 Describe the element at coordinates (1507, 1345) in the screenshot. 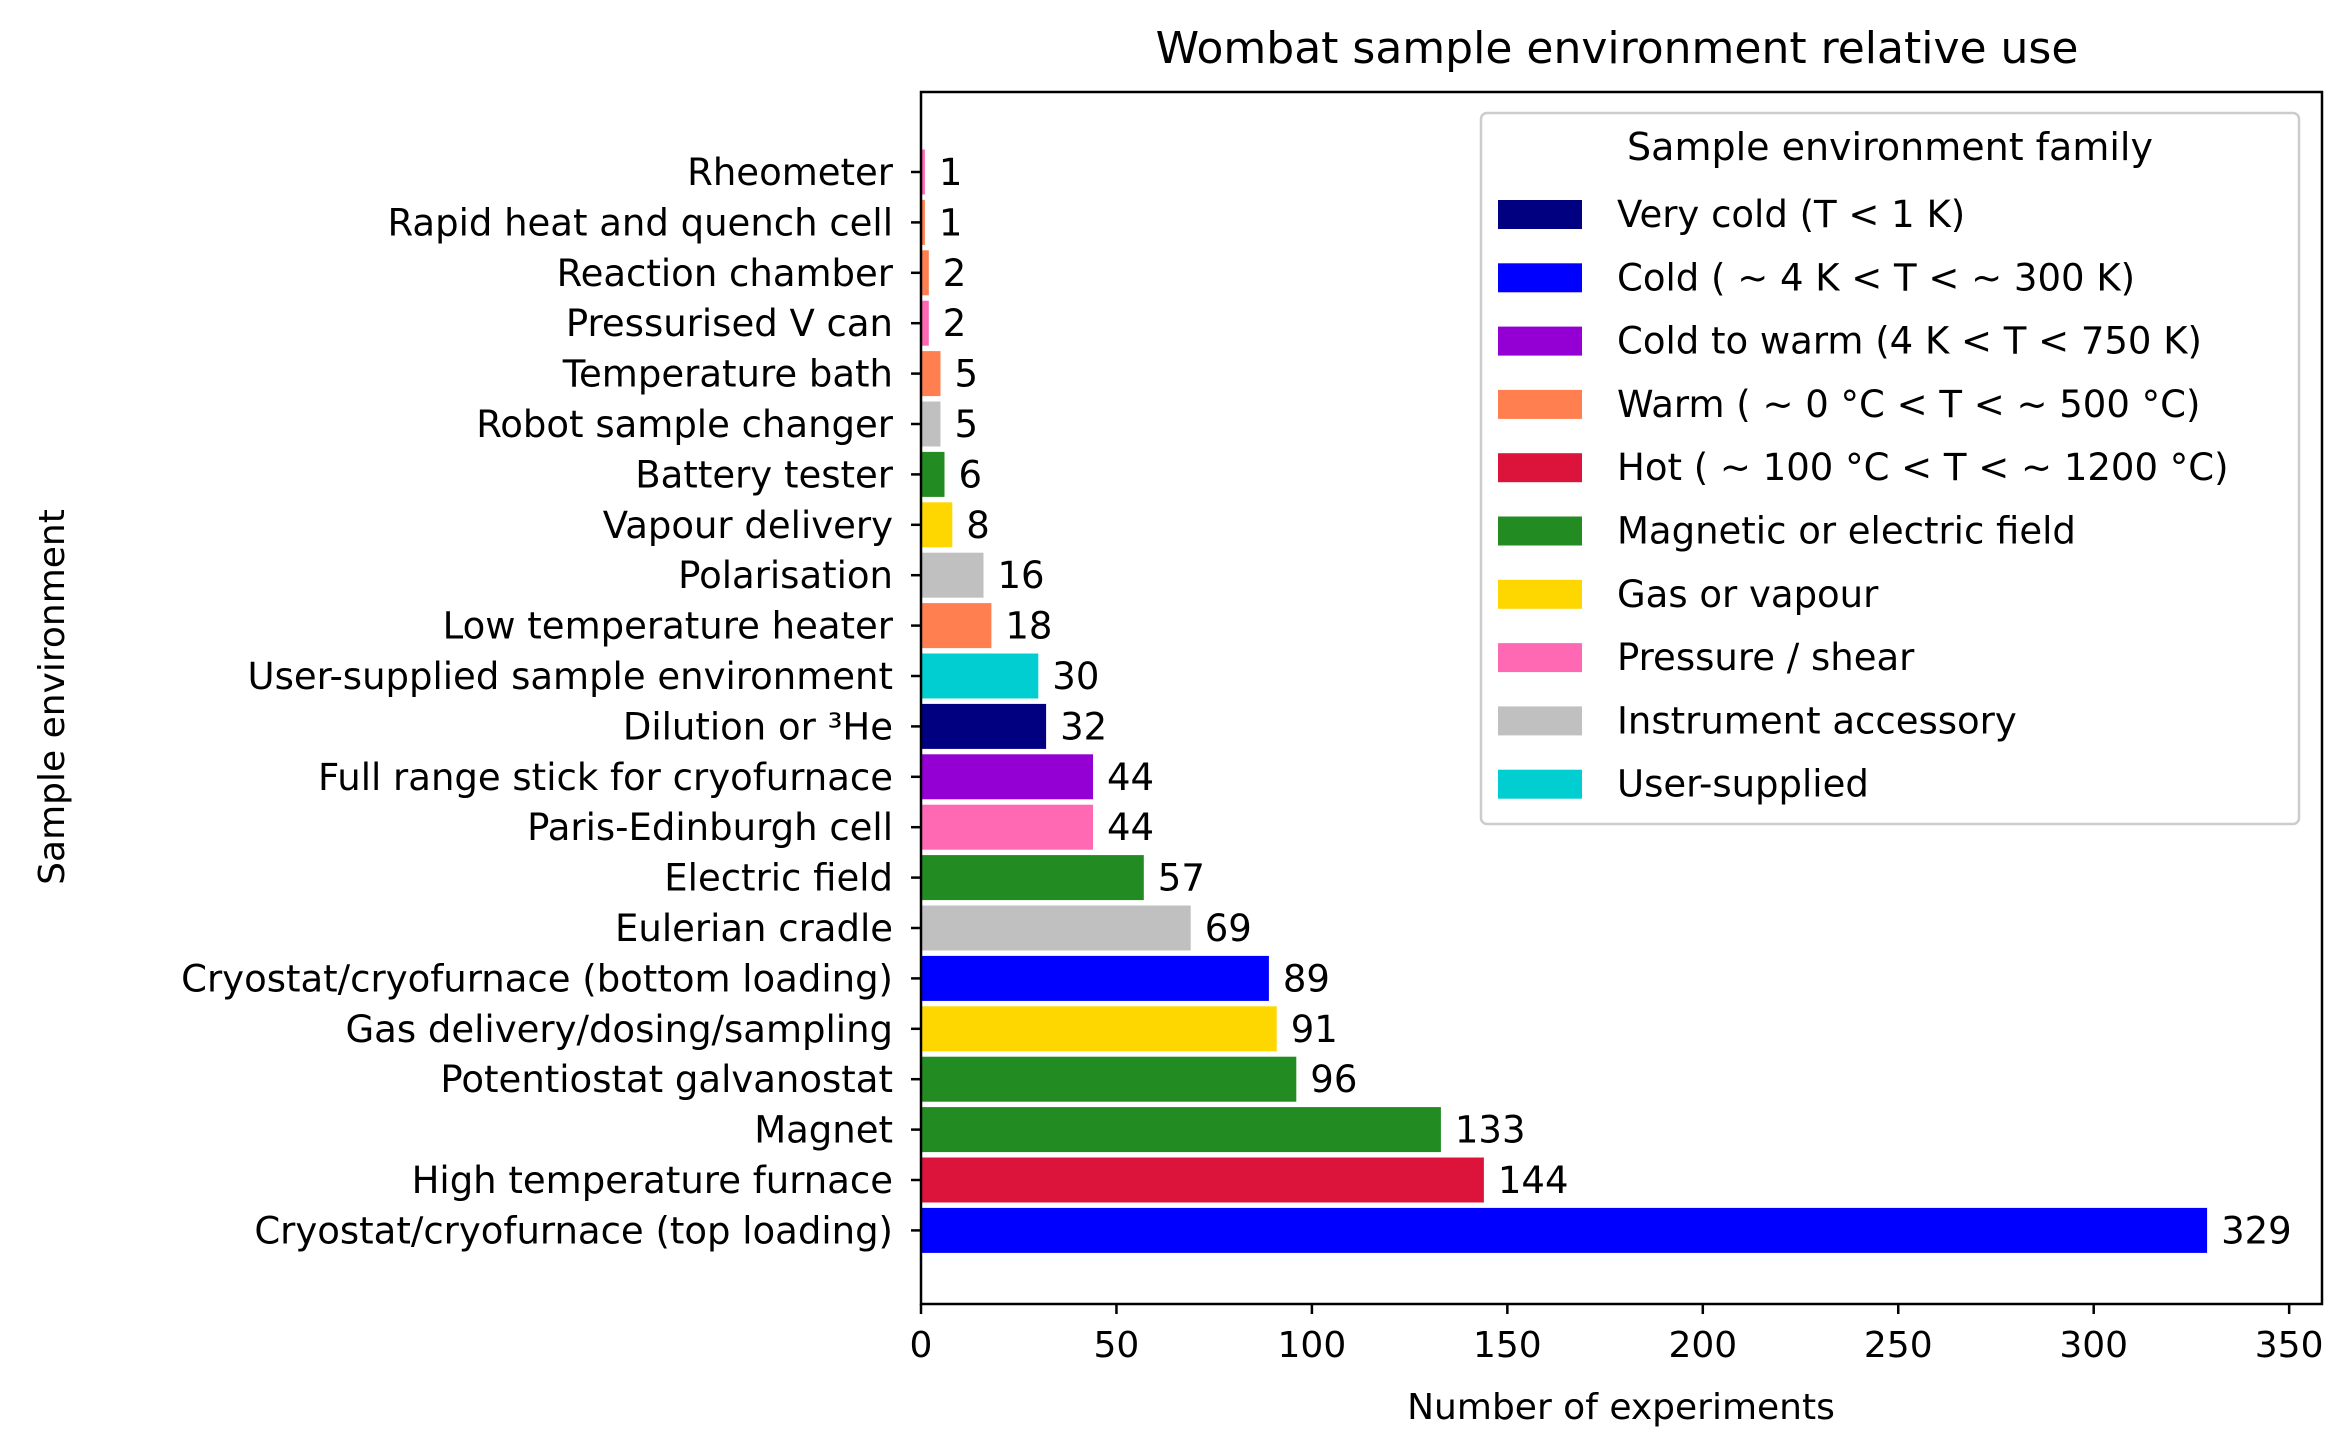

I see `x-tick-label: 150` at that location.